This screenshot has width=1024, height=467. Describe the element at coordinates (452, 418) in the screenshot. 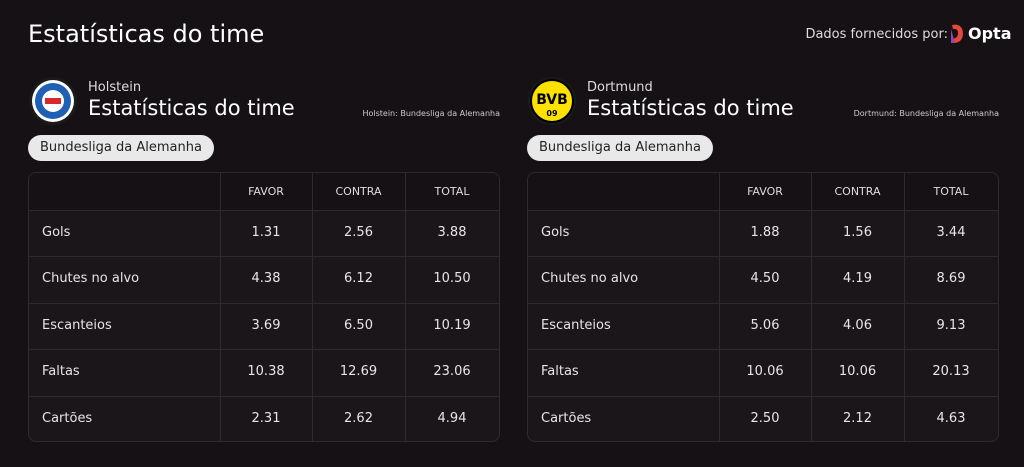

I see `stat-value: 4.94` at that location.